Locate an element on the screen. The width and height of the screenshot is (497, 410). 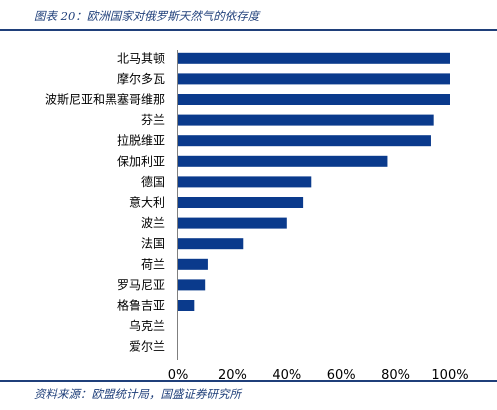
top-rule is located at coordinates (248, 30).